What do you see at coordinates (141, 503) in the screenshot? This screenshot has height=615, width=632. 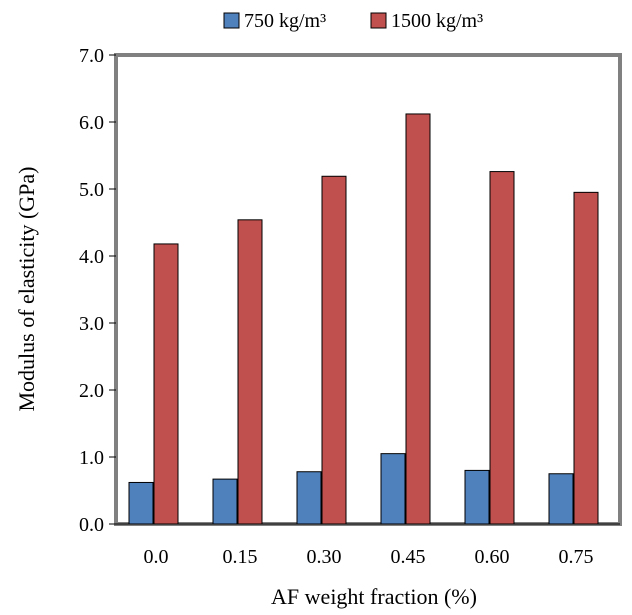 I see `bar-750-0.0` at bounding box center [141, 503].